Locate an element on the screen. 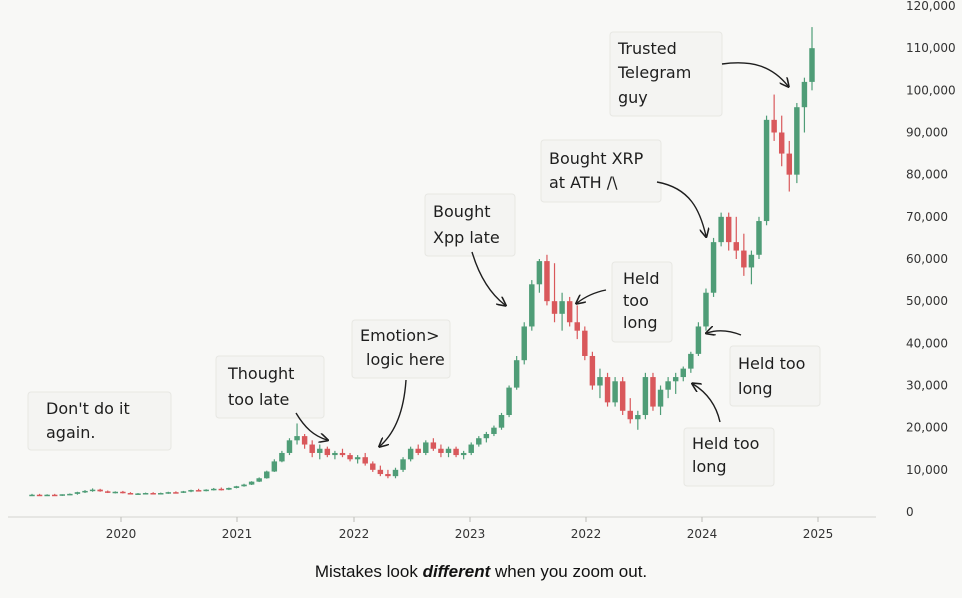 The width and height of the screenshot is (962, 598). annotation-note: Trusted Telegram guy is located at coordinates (698, 74).